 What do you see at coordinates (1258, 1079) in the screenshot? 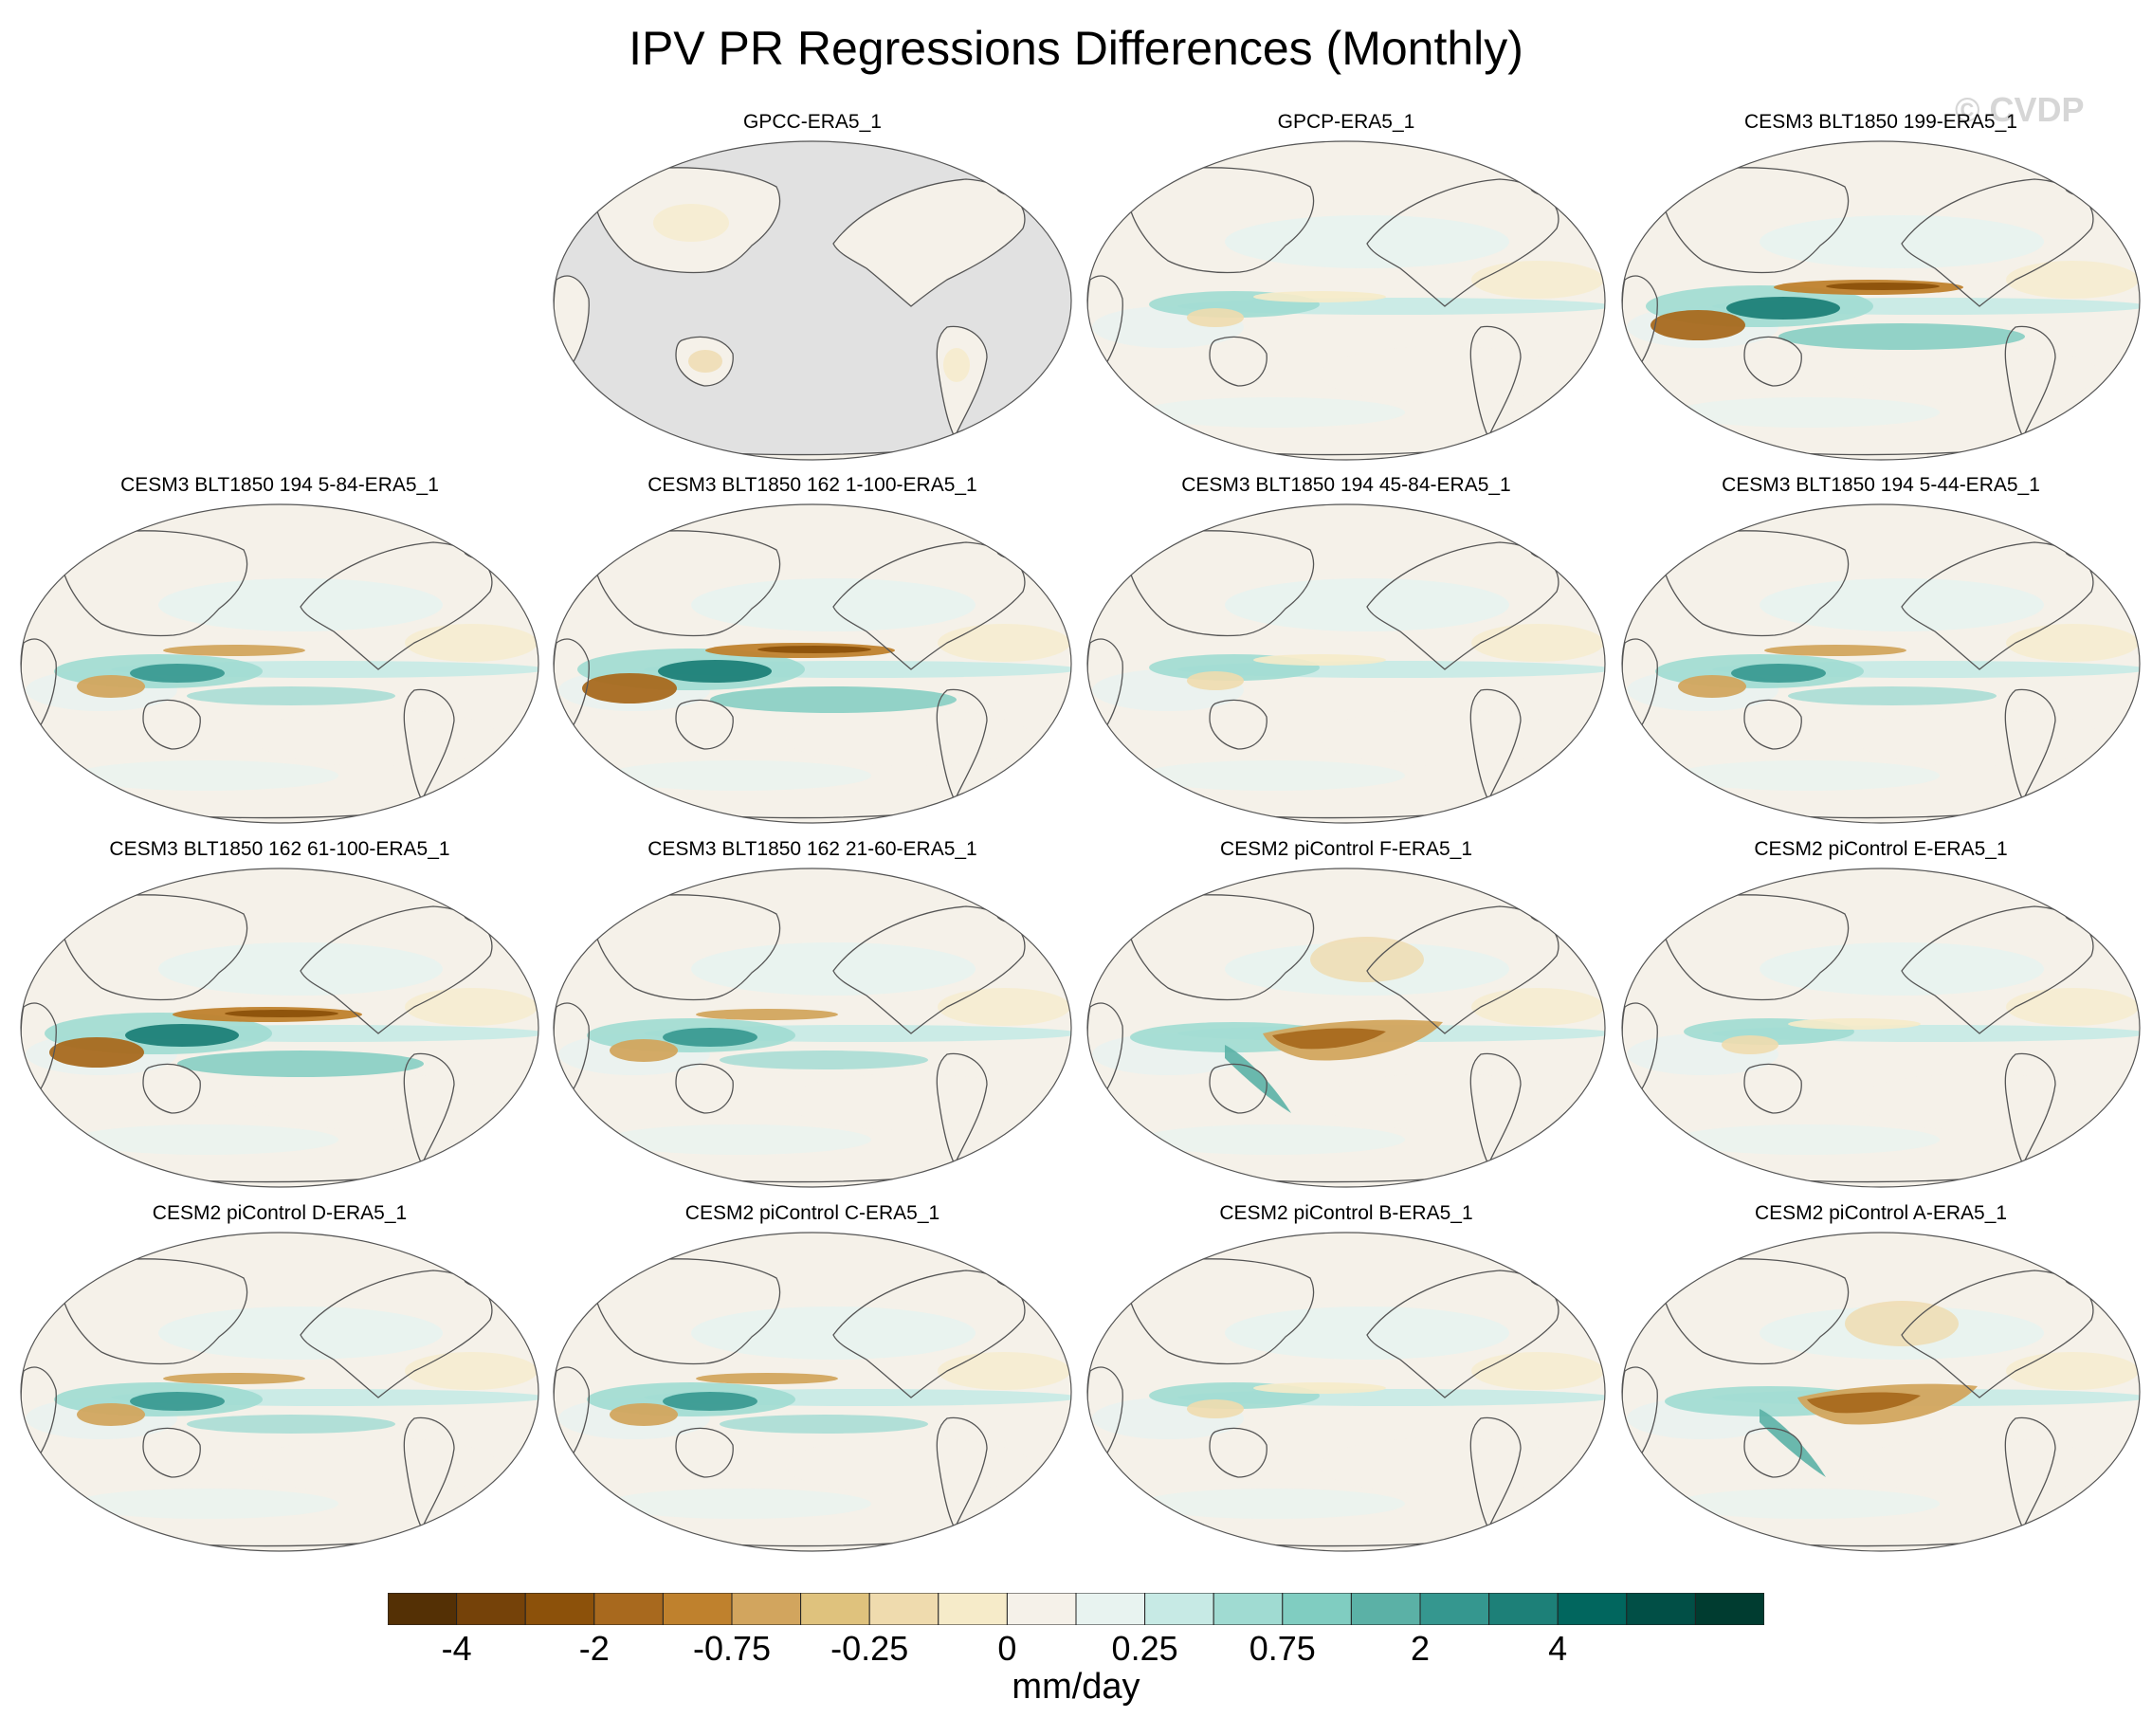
I see `spcz-wet-anomaly` at bounding box center [1258, 1079].